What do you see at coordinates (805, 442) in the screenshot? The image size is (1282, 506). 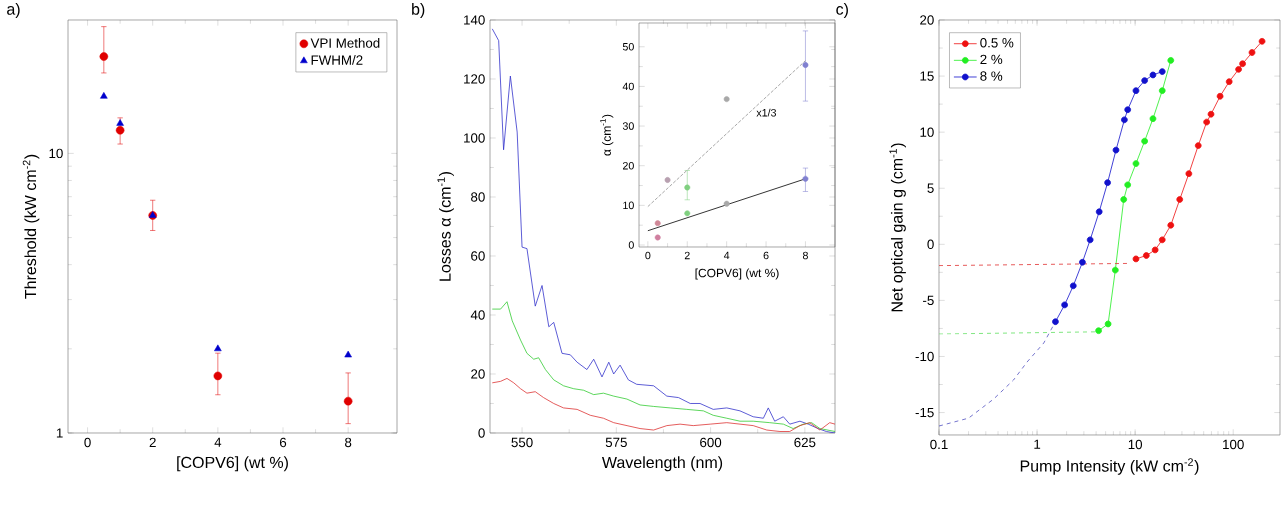 I see `x-tick-label: 625` at bounding box center [805, 442].